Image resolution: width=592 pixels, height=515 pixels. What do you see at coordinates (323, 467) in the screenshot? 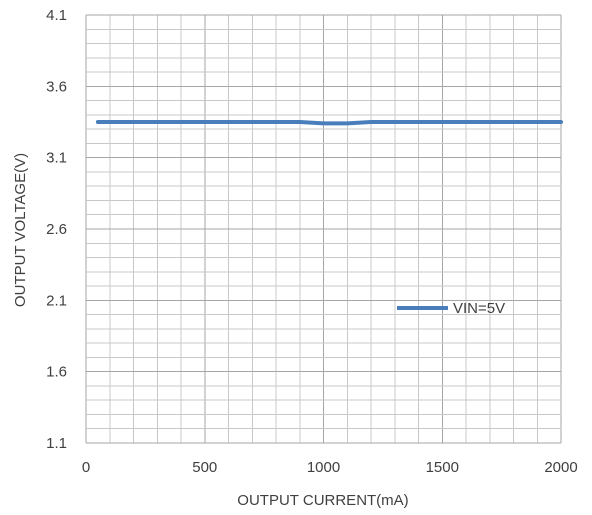
I see `x-tick-label: 1000` at bounding box center [323, 467].